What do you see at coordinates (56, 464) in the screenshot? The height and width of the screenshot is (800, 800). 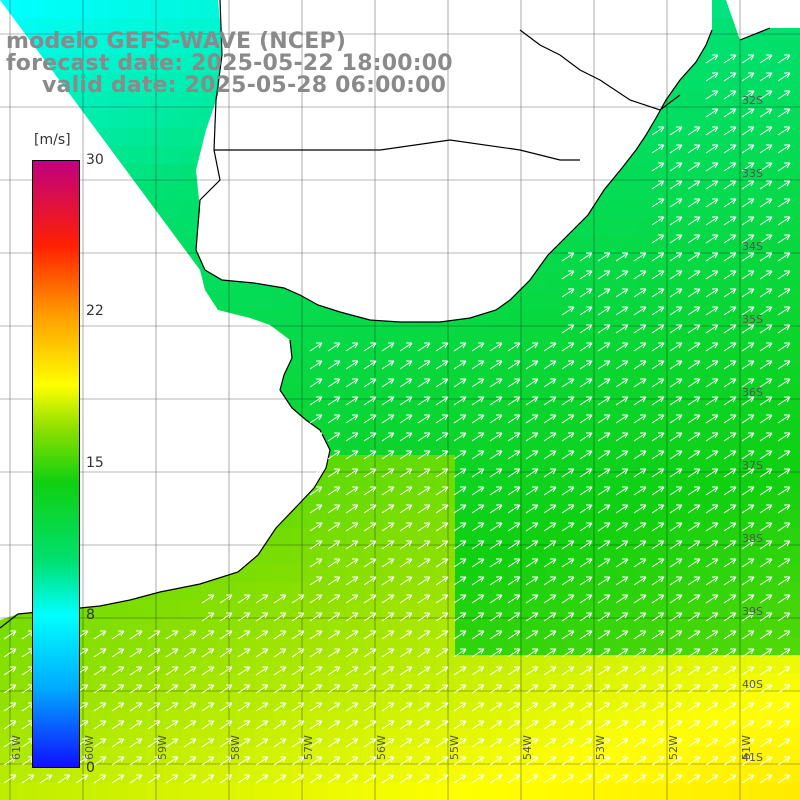 I see `colorbar` at bounding box center [56, 464].